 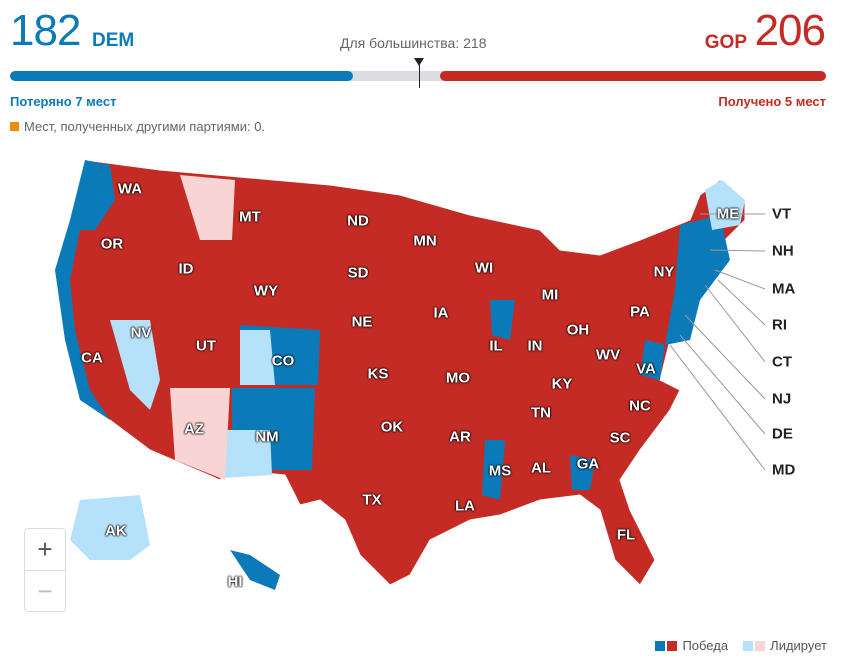 What do you see at coordinates (112, 244) in the screenshot?
I see `state-label-or: OR` at bounding box center [112, 244].